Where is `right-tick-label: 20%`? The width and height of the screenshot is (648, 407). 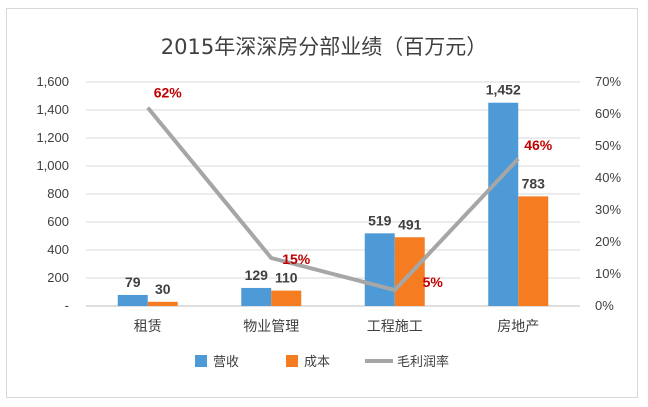 right-tick-label: 20% is located at coordinates (608, 241).